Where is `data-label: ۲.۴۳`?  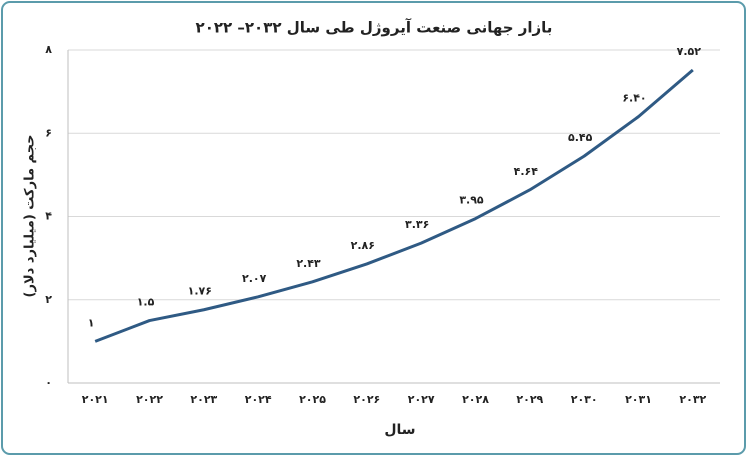 data-label: ۲.۴۳ is located at coordinates (308, 263).